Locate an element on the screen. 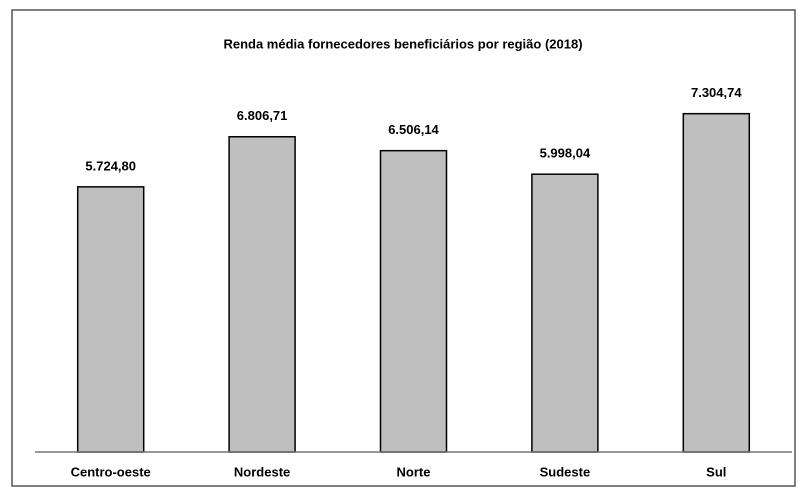 The height and width of the screenshot is (496, 807). x-tick-label: Sul is located at coordinates (716, 471).